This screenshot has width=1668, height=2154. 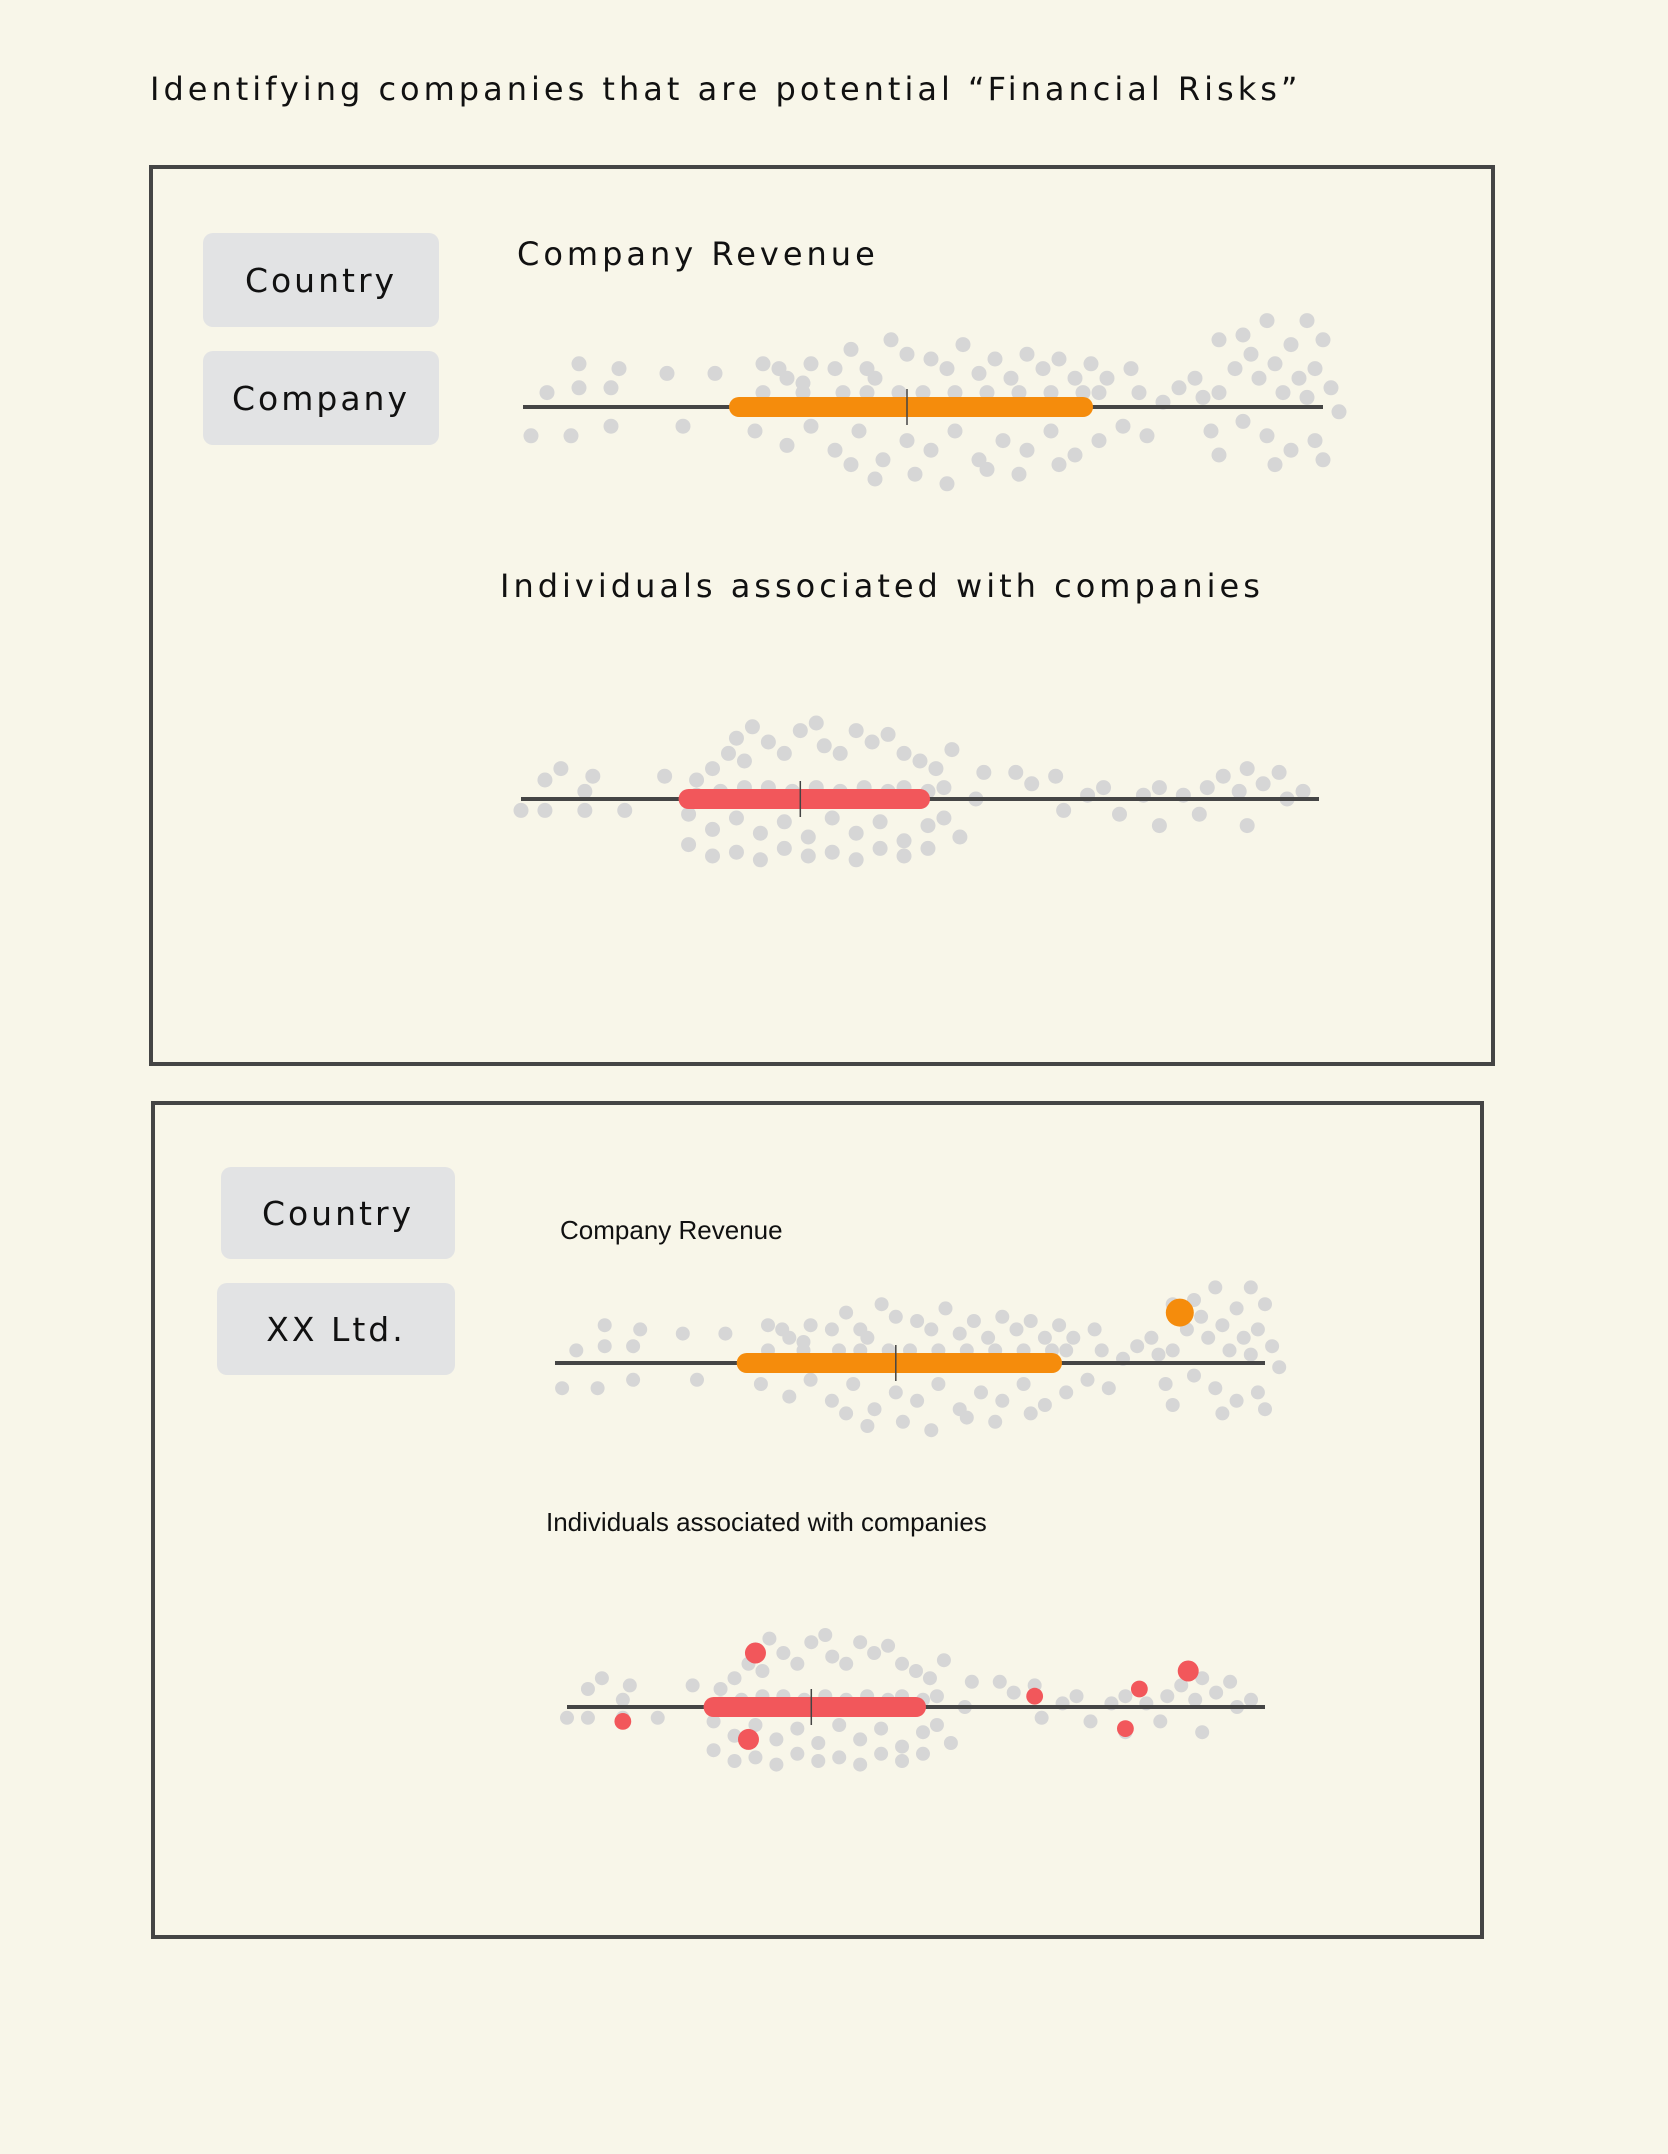 I want to click on highlighted-point, so click(x=1035, y=1696).